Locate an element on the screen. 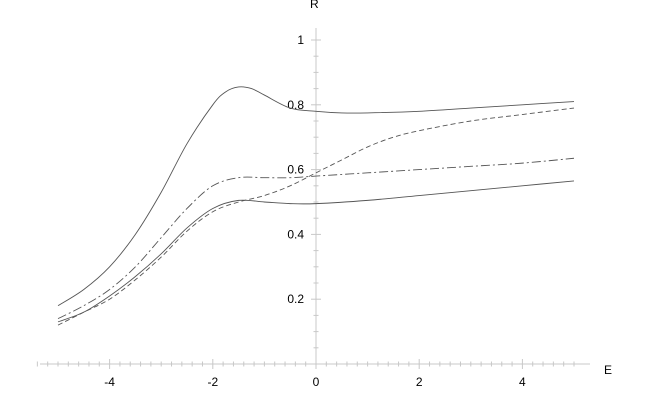 The width and height of the screenshot is (654, 403). x-tick-label: 4 is located at coordinates (522, 382).